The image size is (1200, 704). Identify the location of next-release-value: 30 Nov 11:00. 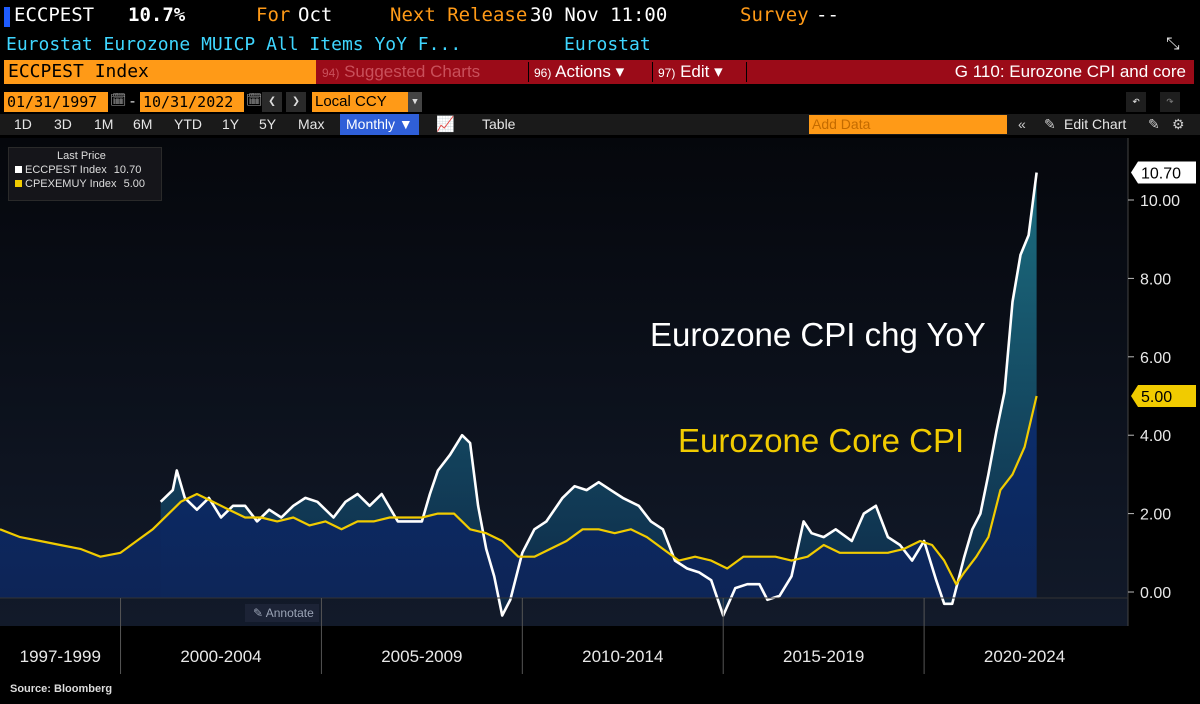
(599, 15).